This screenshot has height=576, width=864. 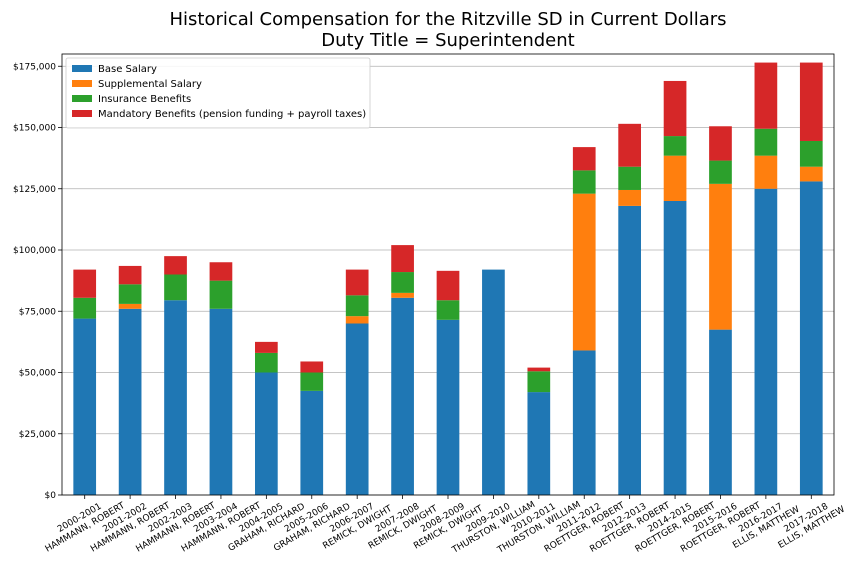 What do you see at coordinates (37, 374) in the screenshot?
I see `y-tick-label: $50,000` at bounding box center [37, 374].